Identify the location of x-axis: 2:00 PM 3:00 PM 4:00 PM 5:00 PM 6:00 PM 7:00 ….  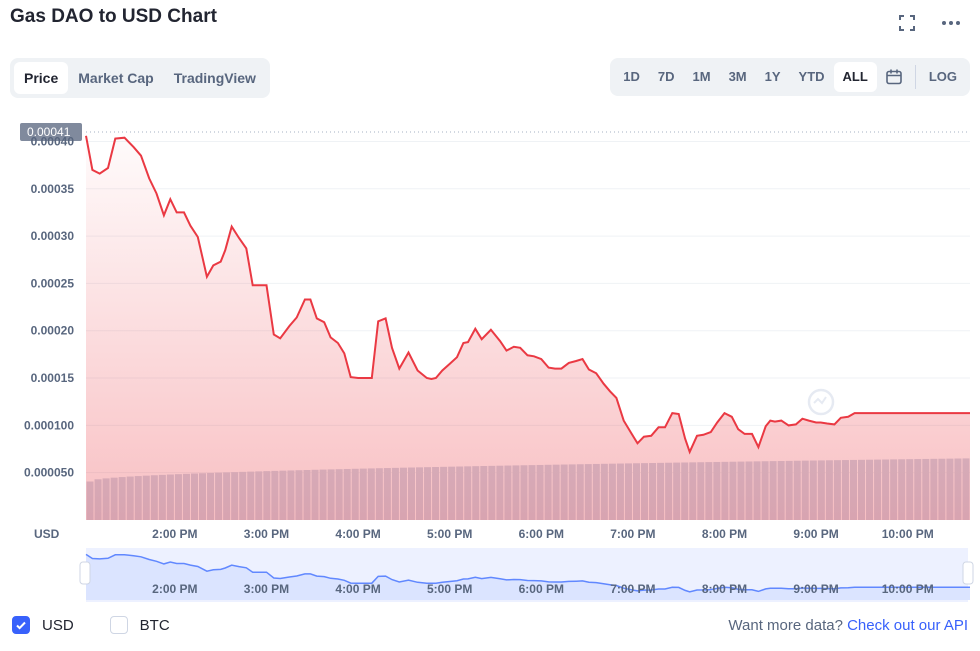
(543, 534).